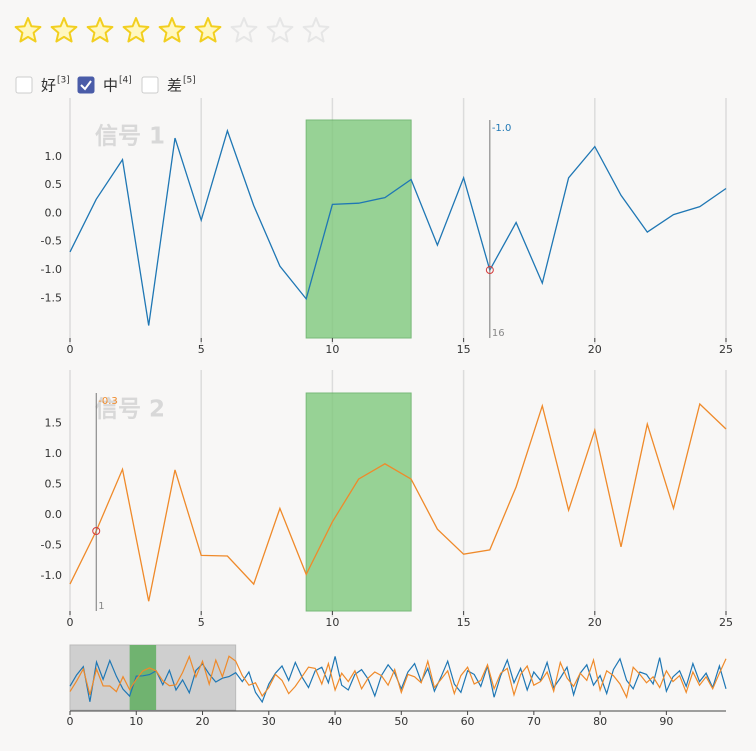  I want to click on checkmark, so click(86, 85).